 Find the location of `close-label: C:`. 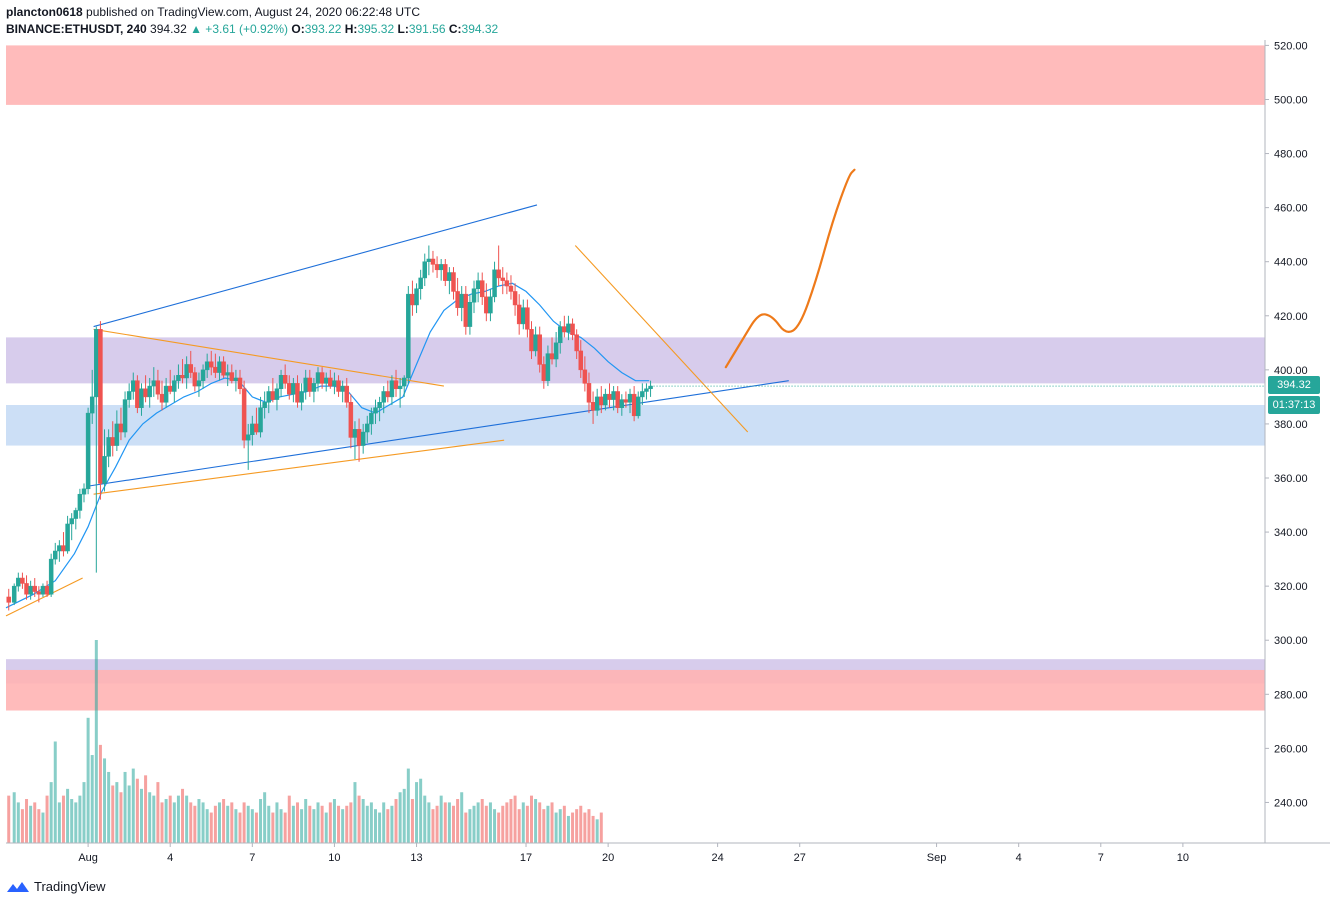

close-label: C: is located at coordinates (455, 29).